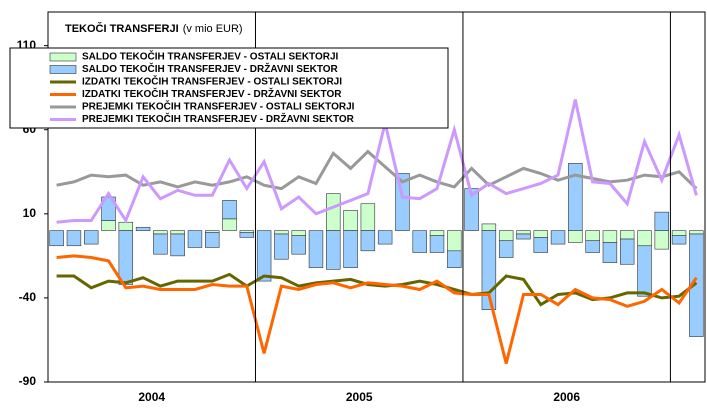  I want to click on x-year-label: 2005, so click(359, 397).